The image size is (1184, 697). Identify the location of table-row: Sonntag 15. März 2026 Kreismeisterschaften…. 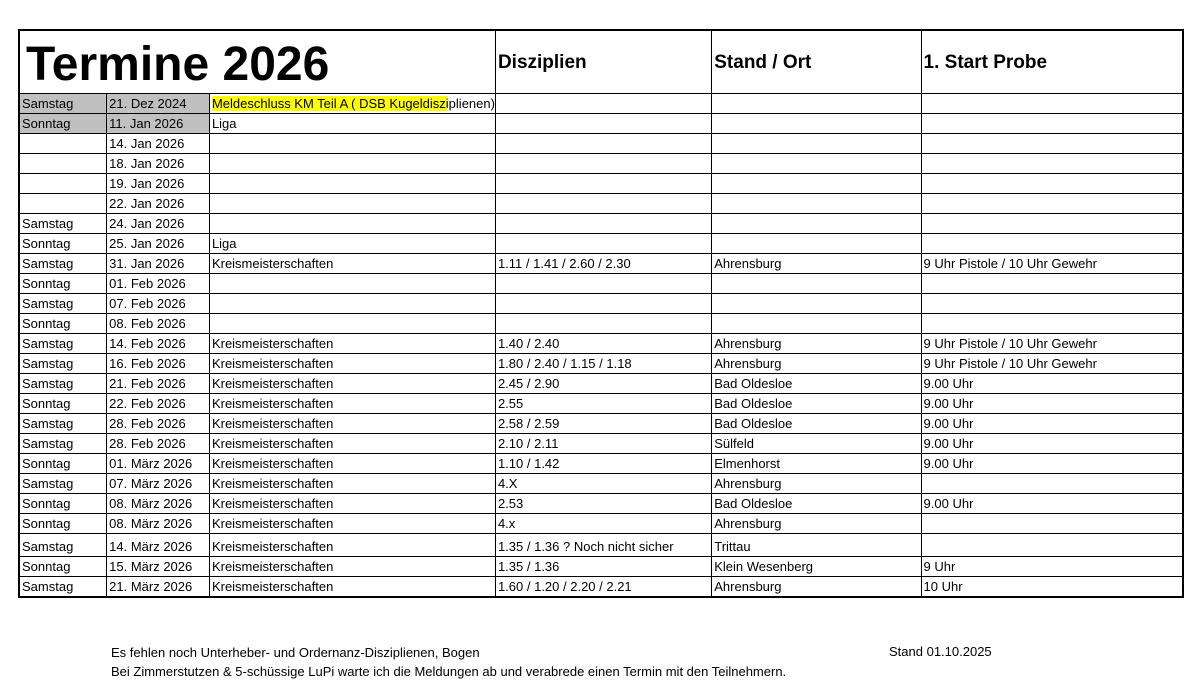
(601, 566).